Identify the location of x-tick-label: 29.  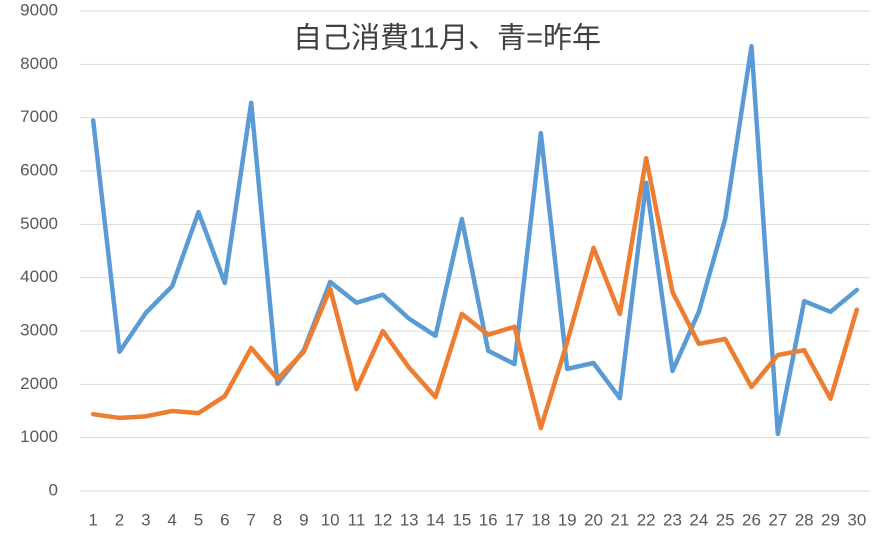
(830, 519).